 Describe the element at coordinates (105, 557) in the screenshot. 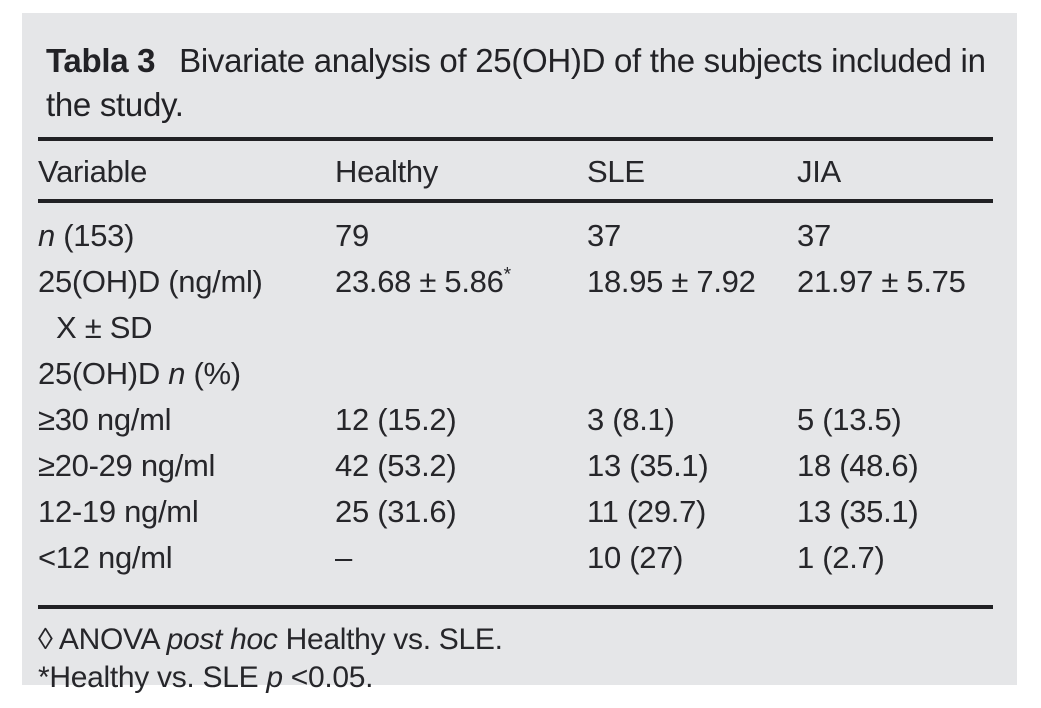

I see `table-cell: <12 ng/ml` at that location.